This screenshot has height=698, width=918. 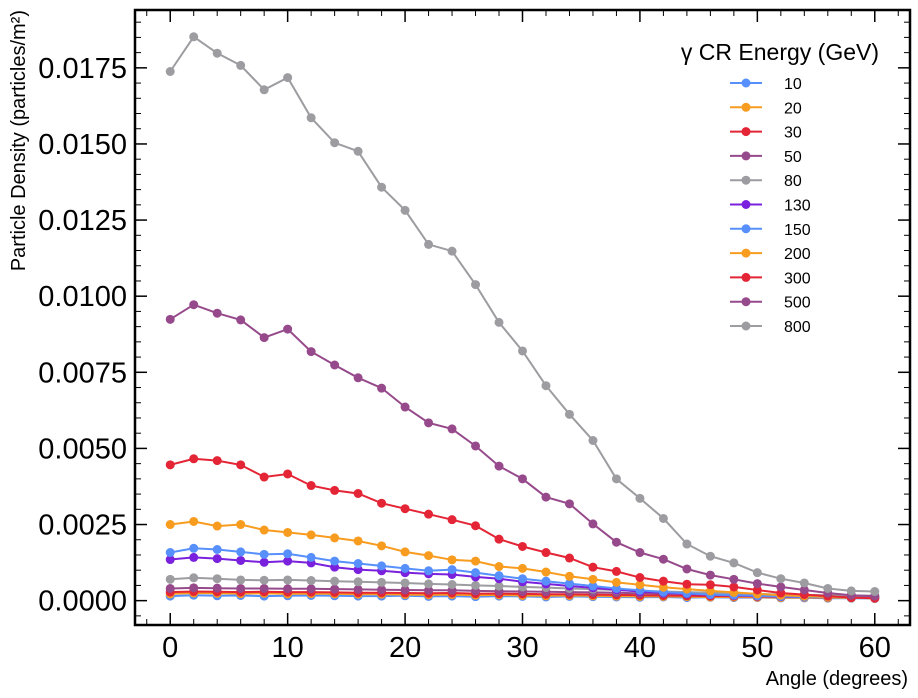 I want to click on legend-label: 130, so click(x=797, y=206).